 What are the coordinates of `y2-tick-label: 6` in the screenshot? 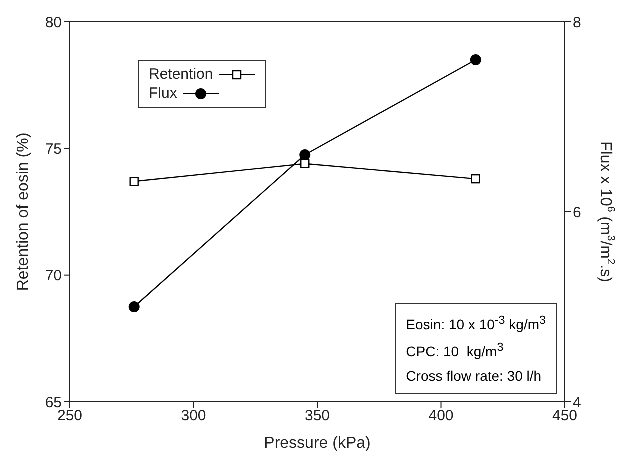 It's located at (577, 213).